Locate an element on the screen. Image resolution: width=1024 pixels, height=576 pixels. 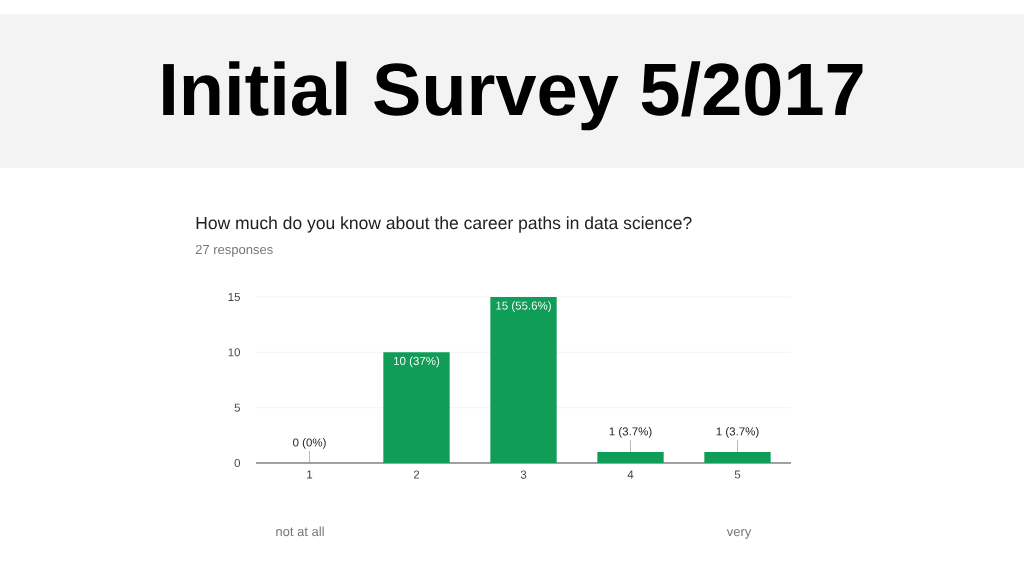
data-label: 0 (0%) is located at coordinates (309, 443).